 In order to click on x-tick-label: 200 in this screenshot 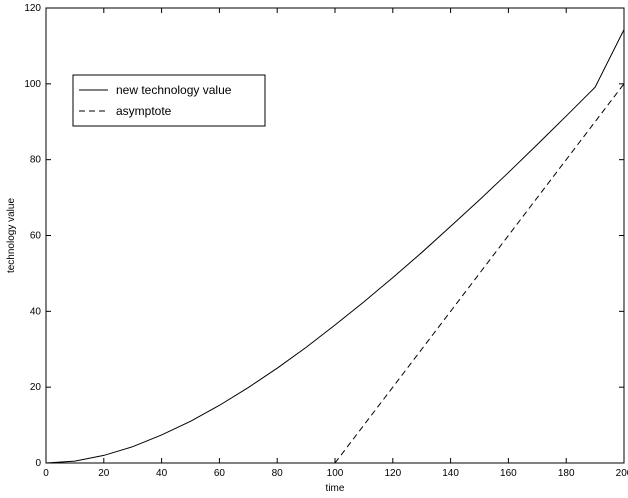, I will do `click(622, 473)`.